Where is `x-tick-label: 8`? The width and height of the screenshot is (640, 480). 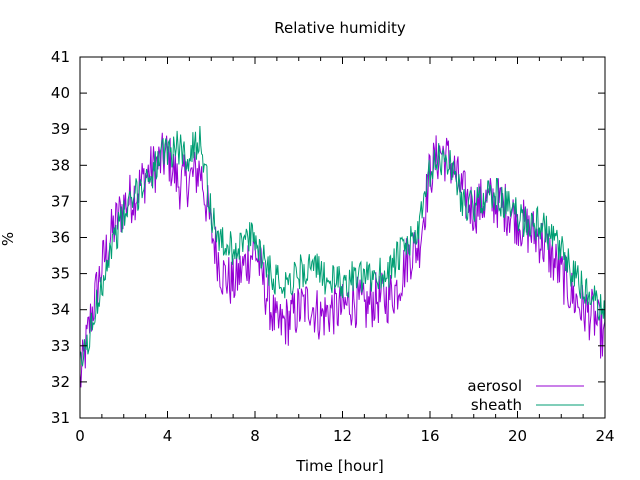 x-tick-label: 8 is located at coordinates (255, 436).